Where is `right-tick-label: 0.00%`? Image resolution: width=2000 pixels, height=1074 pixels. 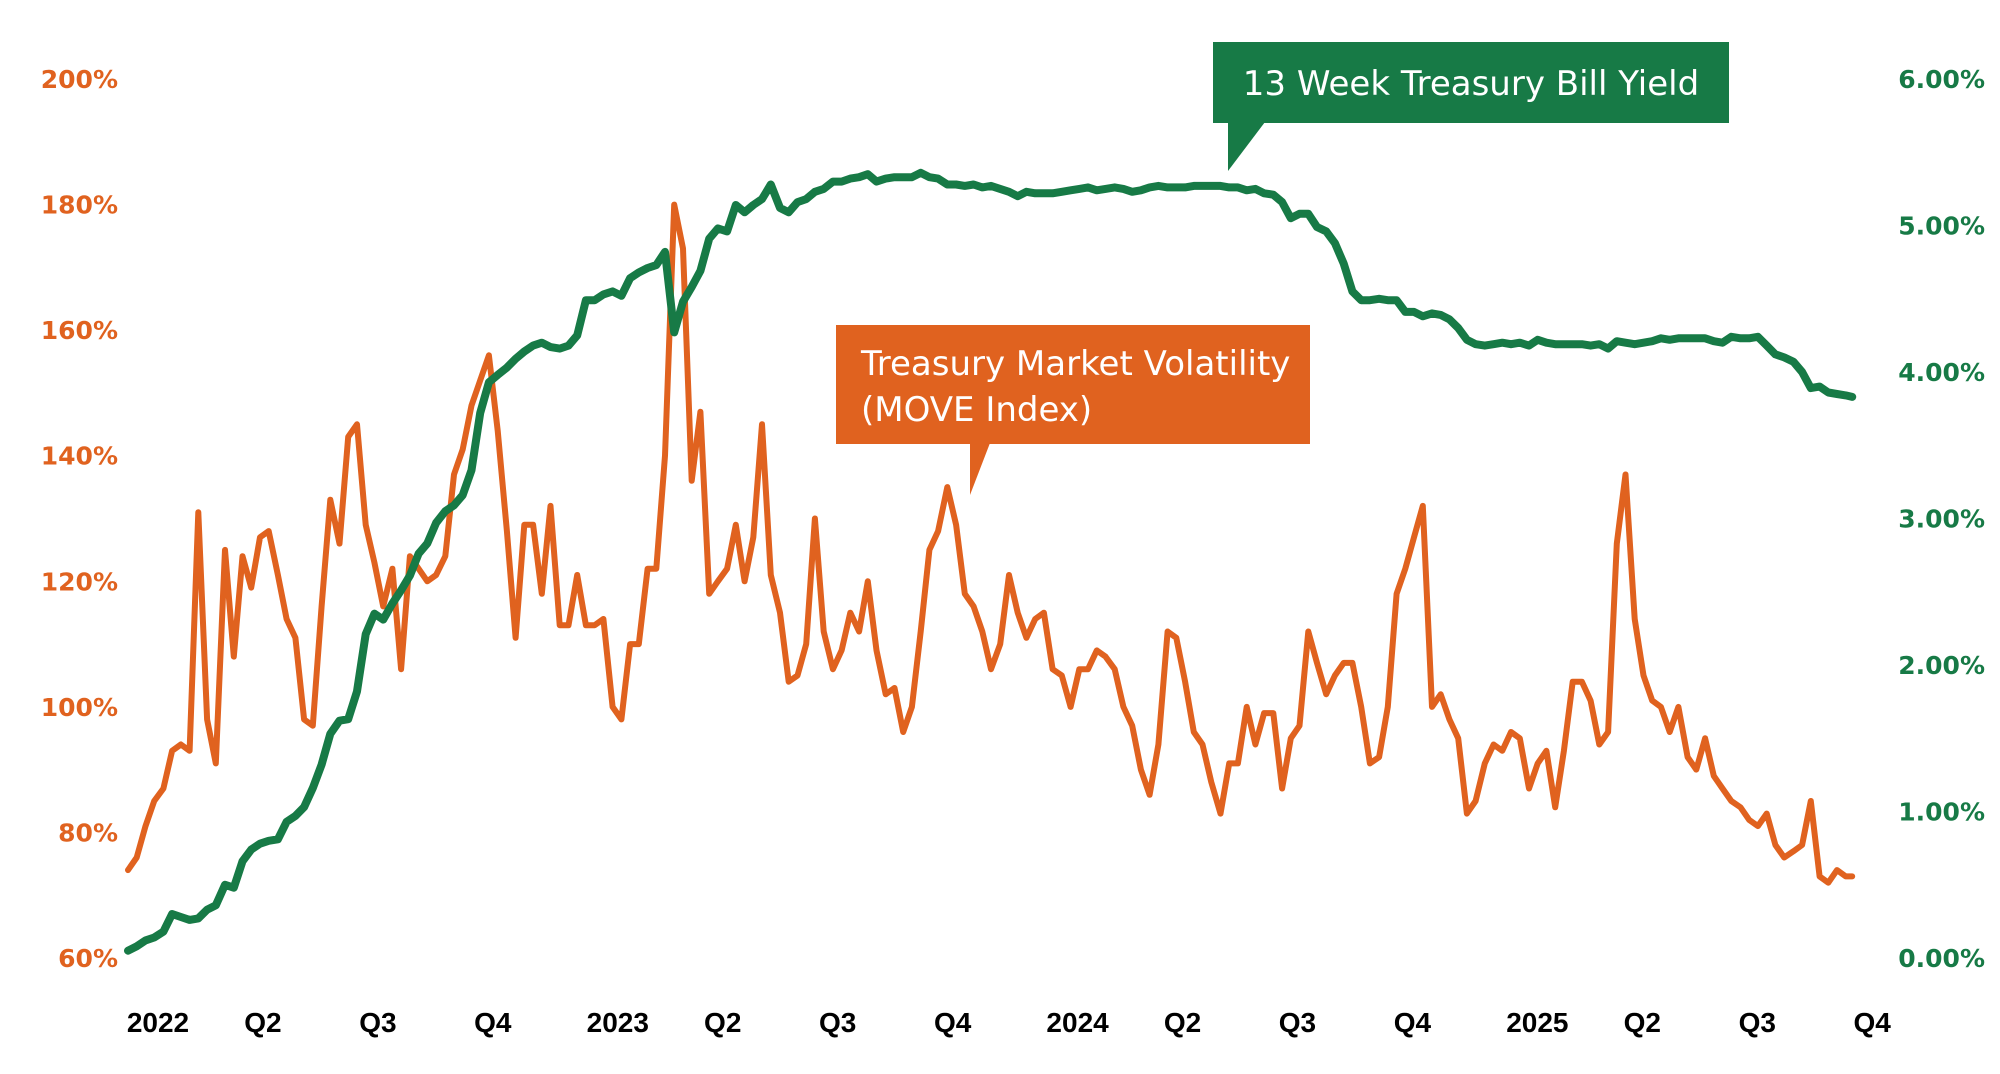 right-tick-label: 0.00% is located at coordinates (1941, 958).